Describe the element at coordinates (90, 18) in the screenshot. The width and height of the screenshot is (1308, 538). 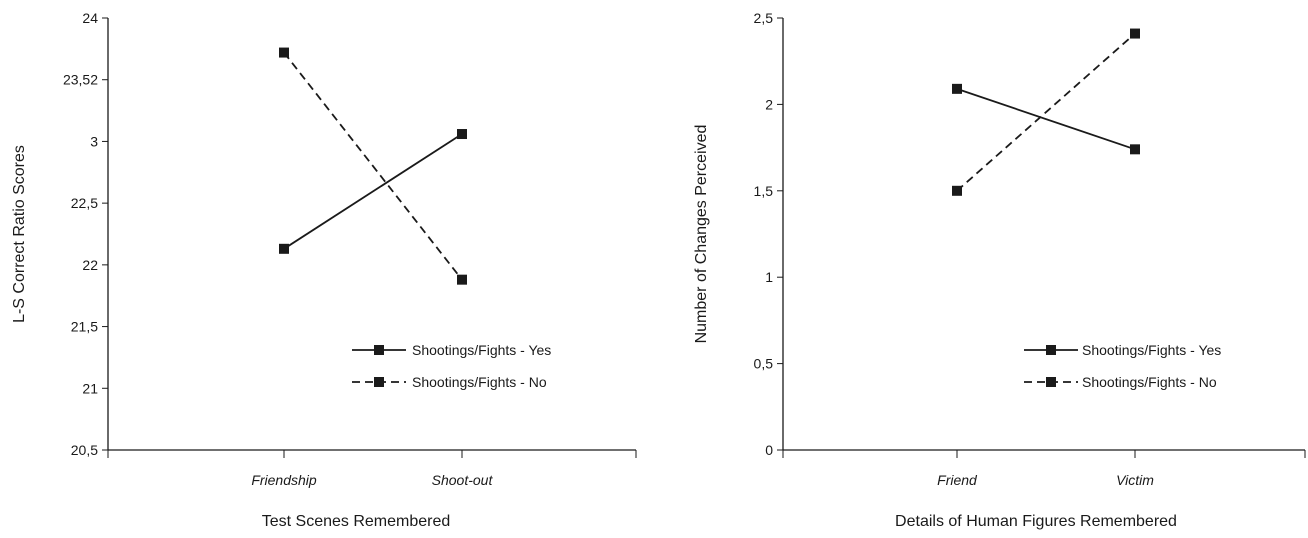
I see `y-tick-label: 24` at that location.